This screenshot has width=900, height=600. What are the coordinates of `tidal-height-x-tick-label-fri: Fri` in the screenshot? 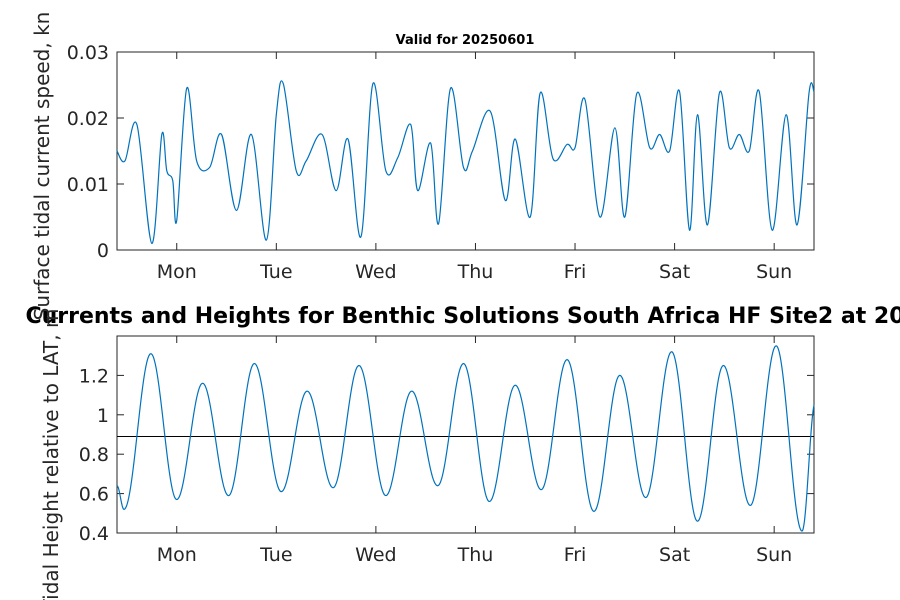 It's located at (575, 555).